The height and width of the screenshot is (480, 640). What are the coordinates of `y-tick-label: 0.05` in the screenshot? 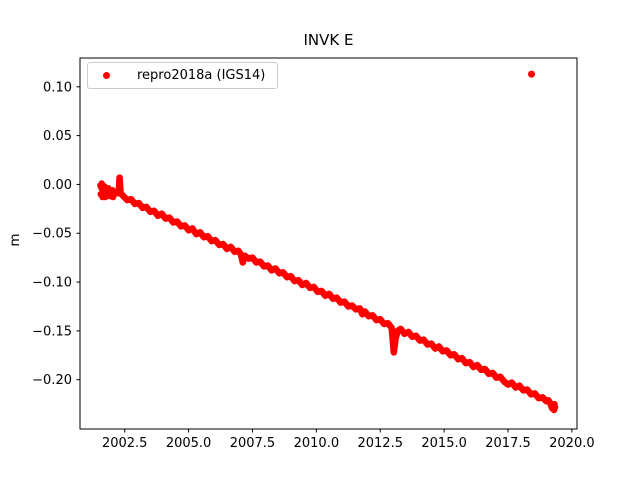 It's located at (57, 136).